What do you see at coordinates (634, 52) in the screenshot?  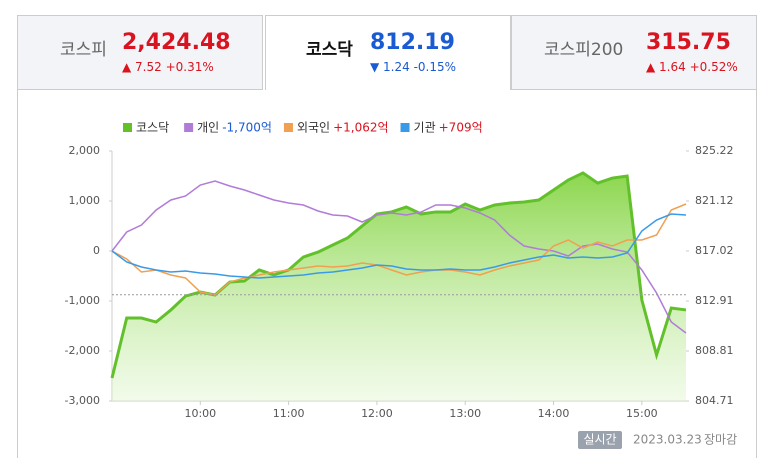 I see `tab: 코스피200 315.75 ▲ 1.64 +0.52%` at bounding box center [634, 52].